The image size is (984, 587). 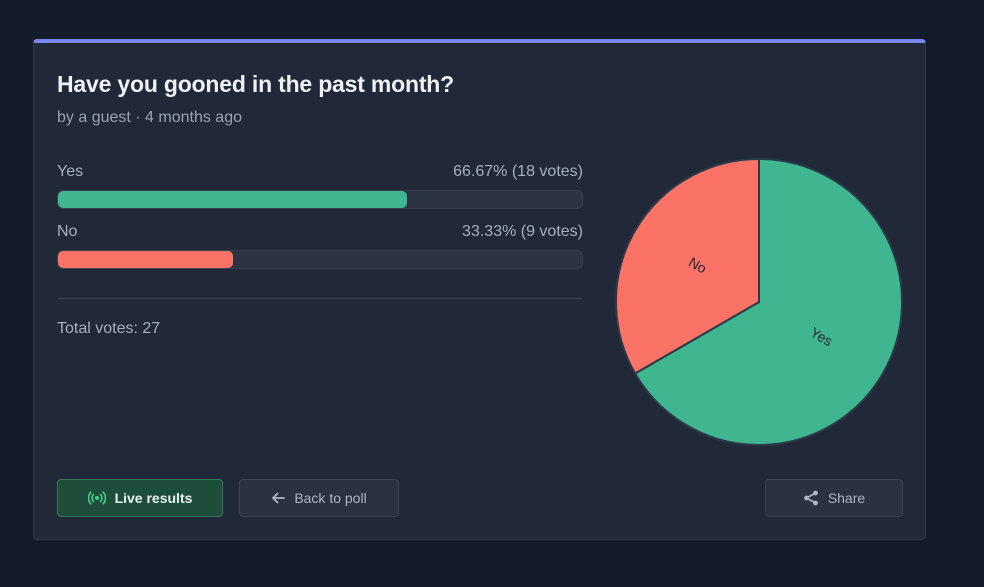 I want to click on share-label: Share, so click(x=846, y=498).